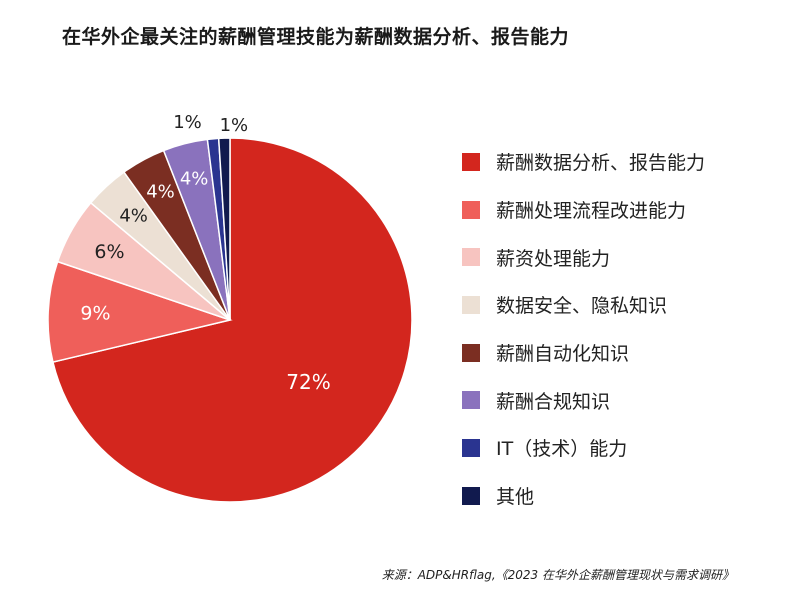  Describe the element at coordinates (601, 163) in the screenshot. I see `legend-label: 薪酬数据分析、报告能力` at that location.